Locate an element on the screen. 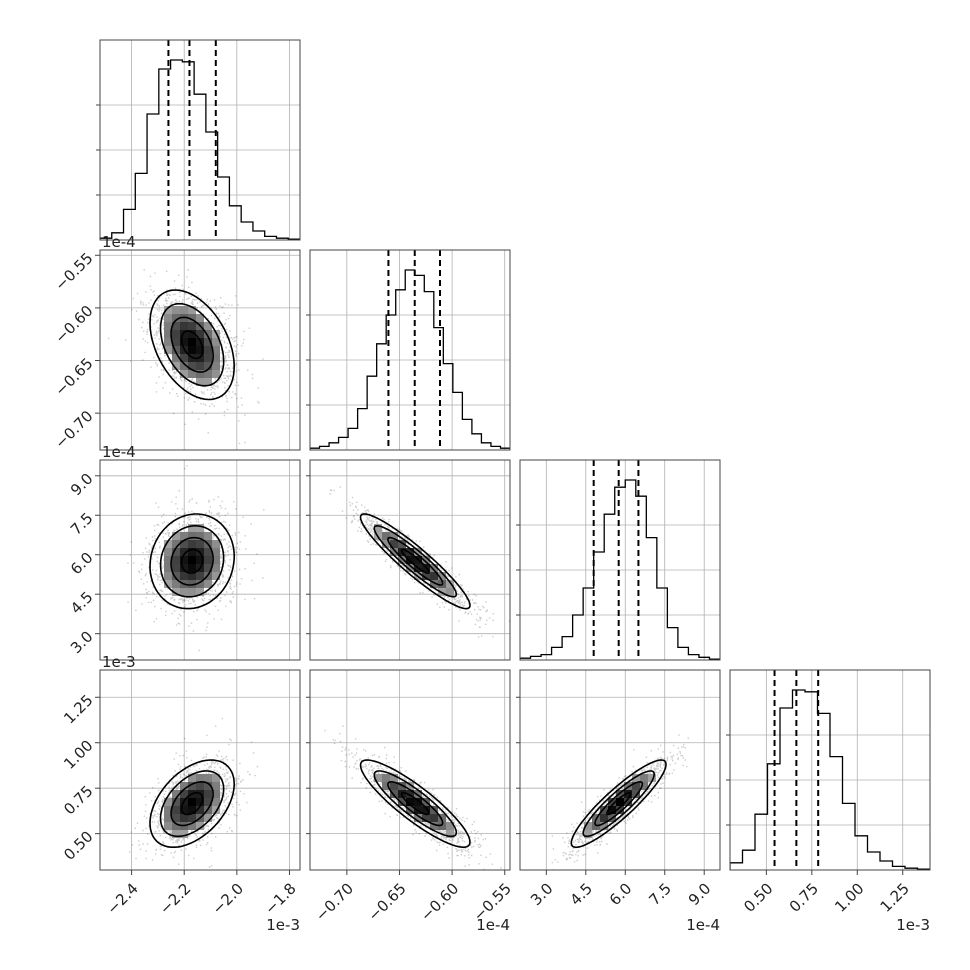  ytick-label-2-1: 4.5 is located at coordinates (82, 603).